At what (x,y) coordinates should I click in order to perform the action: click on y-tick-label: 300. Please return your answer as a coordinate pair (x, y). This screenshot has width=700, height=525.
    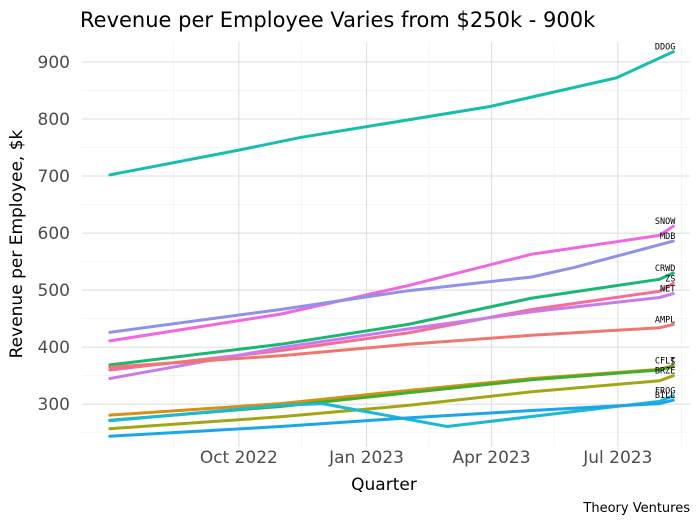
    Looking at the image, I should click on (54, 405).